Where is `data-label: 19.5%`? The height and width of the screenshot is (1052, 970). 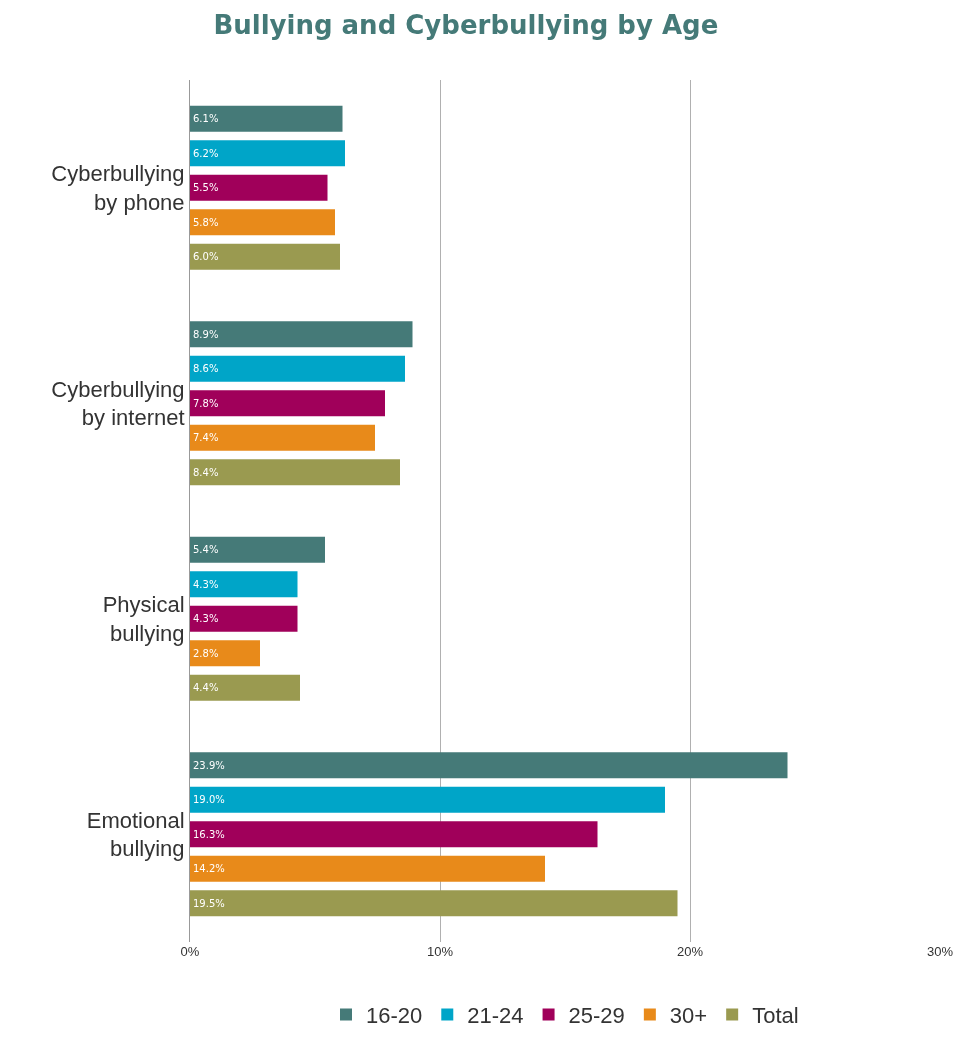
data-label: 19.5% is located at coordinates (209, 903).